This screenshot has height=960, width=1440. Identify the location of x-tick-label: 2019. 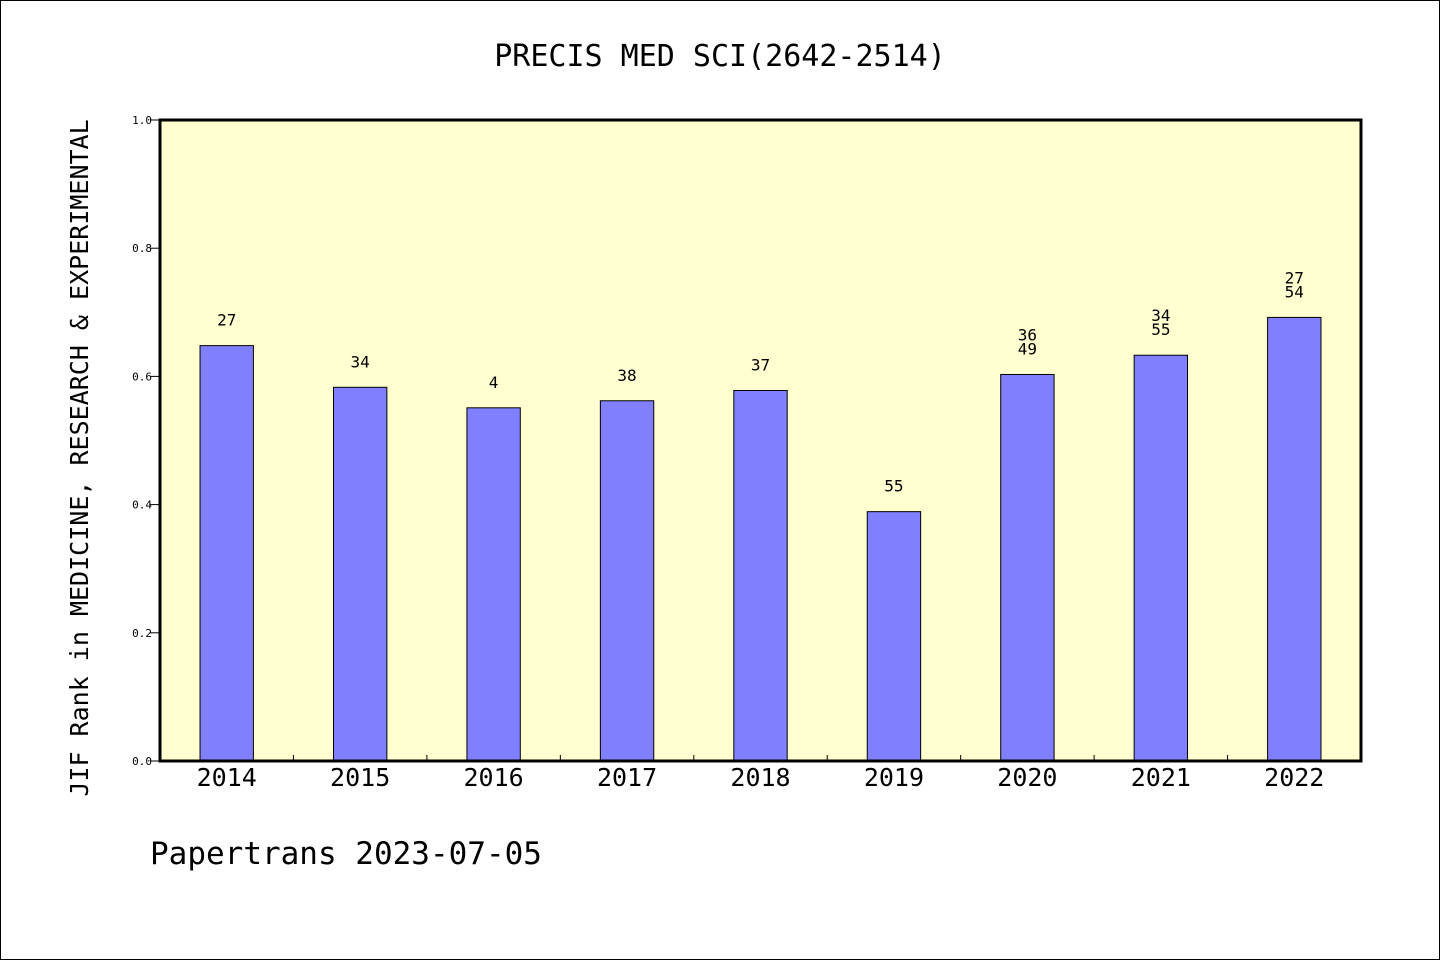
(894, 777).